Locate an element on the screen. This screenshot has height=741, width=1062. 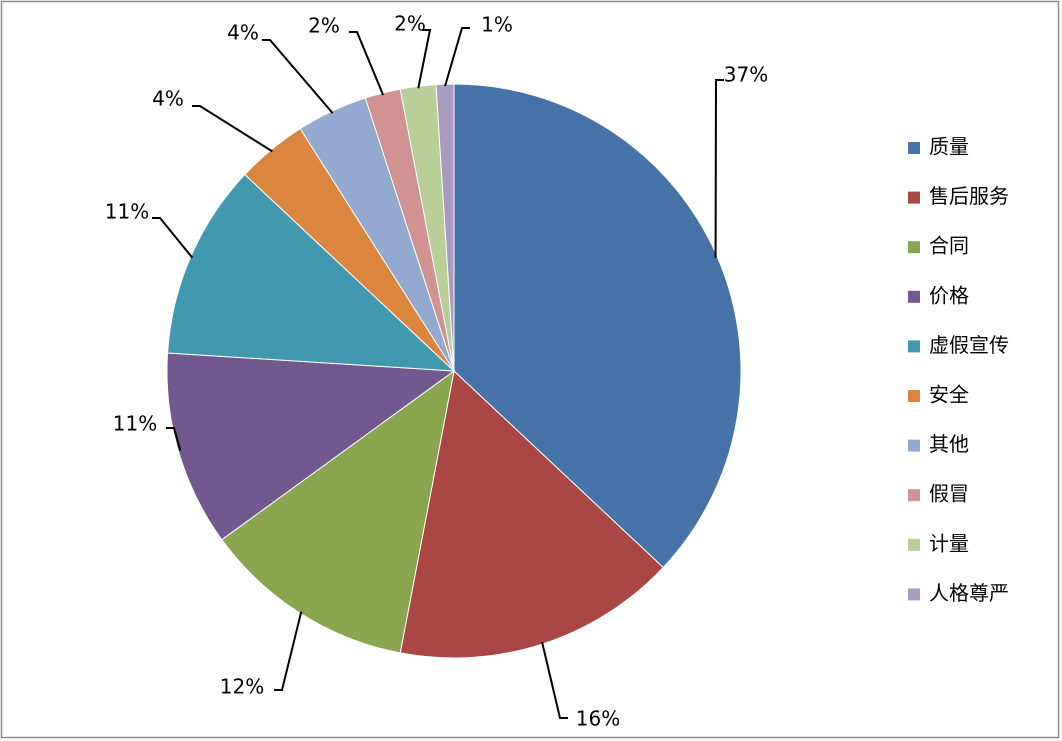
legend-label: 合同 is located at coordinates (949, 246).